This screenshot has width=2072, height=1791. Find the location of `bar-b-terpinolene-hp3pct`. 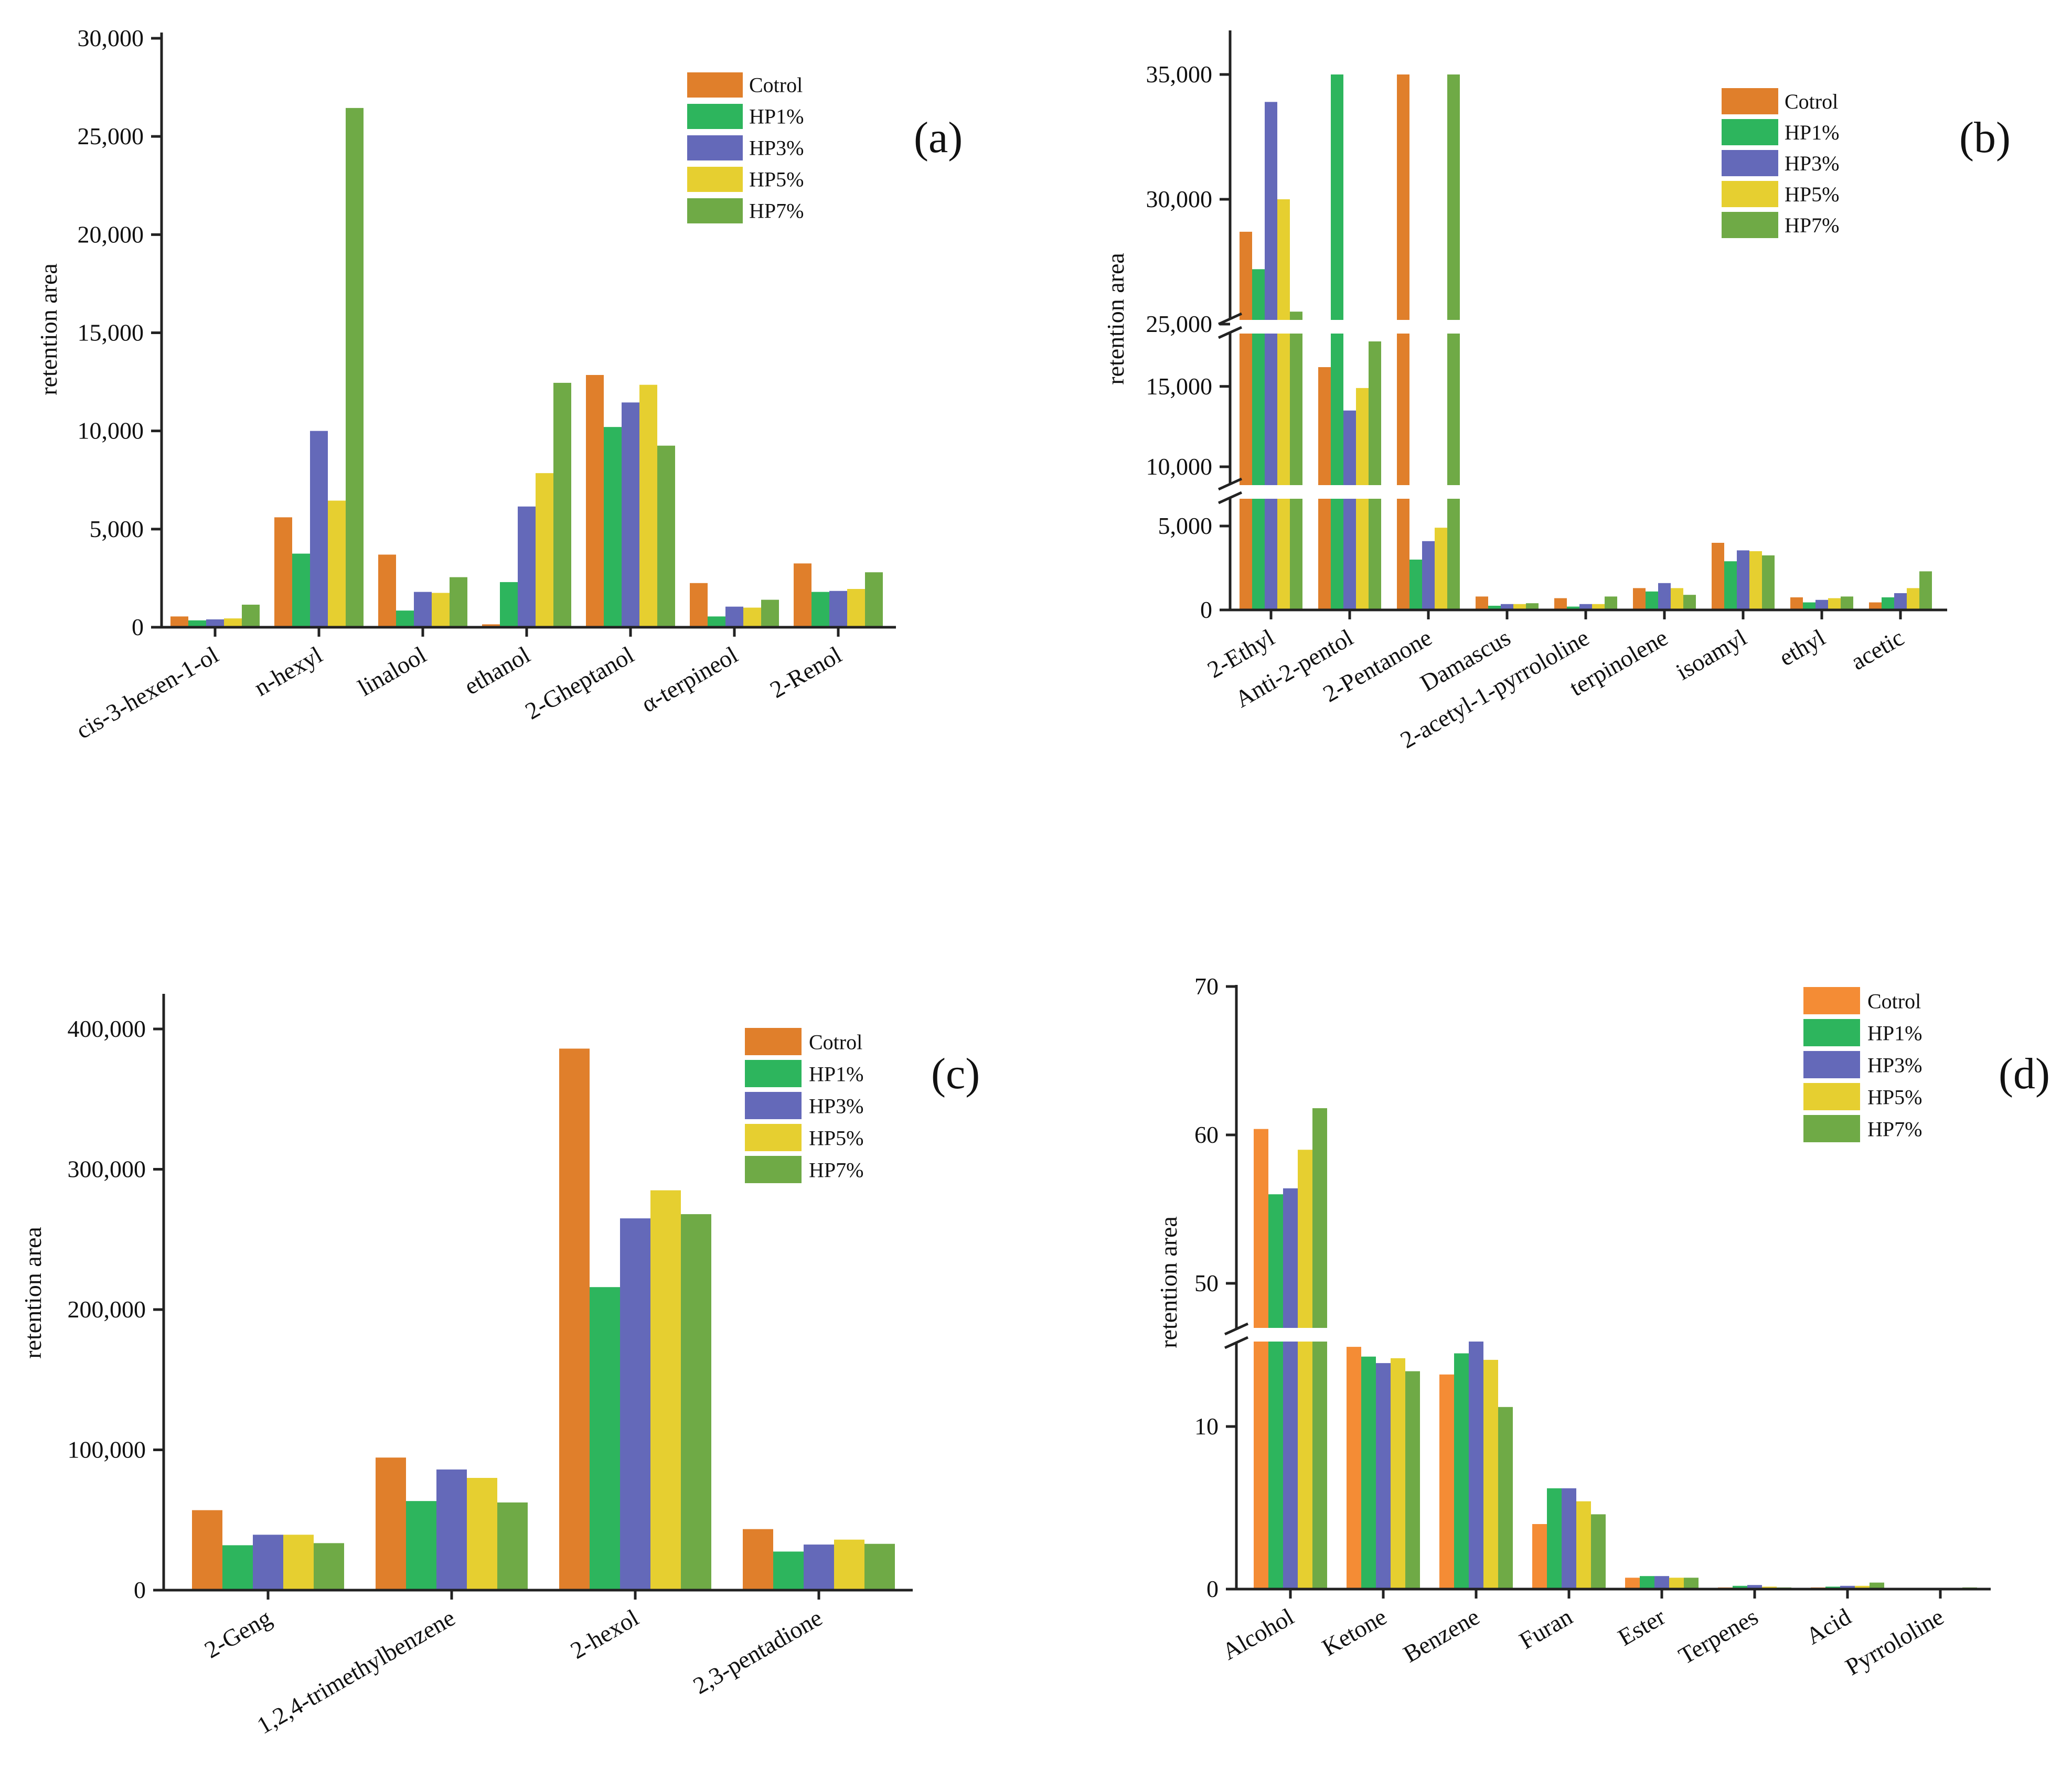

bar-b-terpinolene-hp3pct is located at coordinates (1664, 597).